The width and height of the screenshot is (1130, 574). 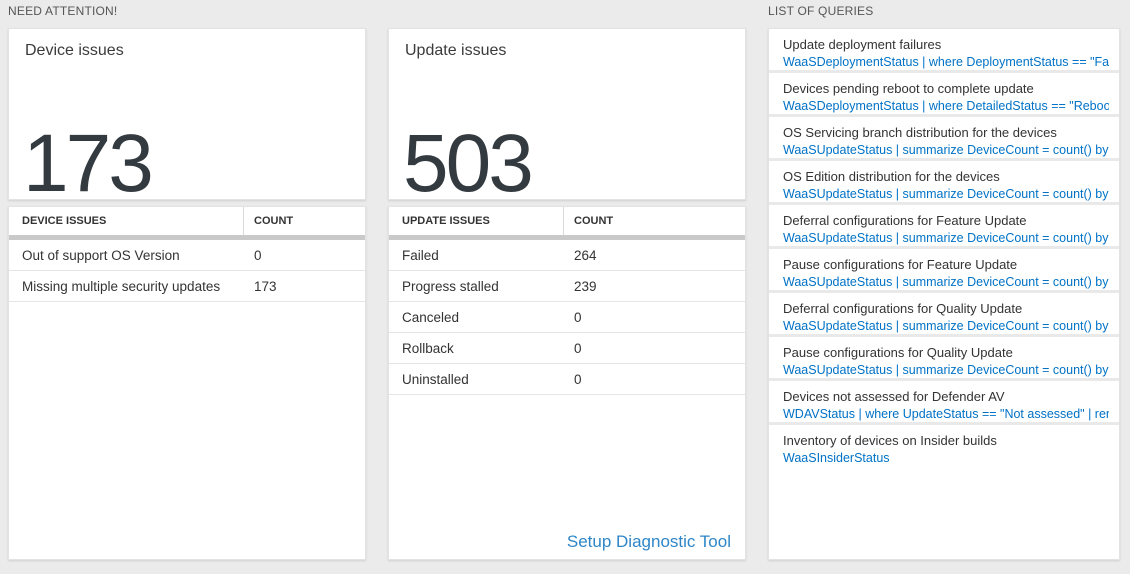 What do you see at coordinates (456, 50) in the screenshot?
I see `update-issues-tile-title: Update issues` at bounding box center [456, 50].